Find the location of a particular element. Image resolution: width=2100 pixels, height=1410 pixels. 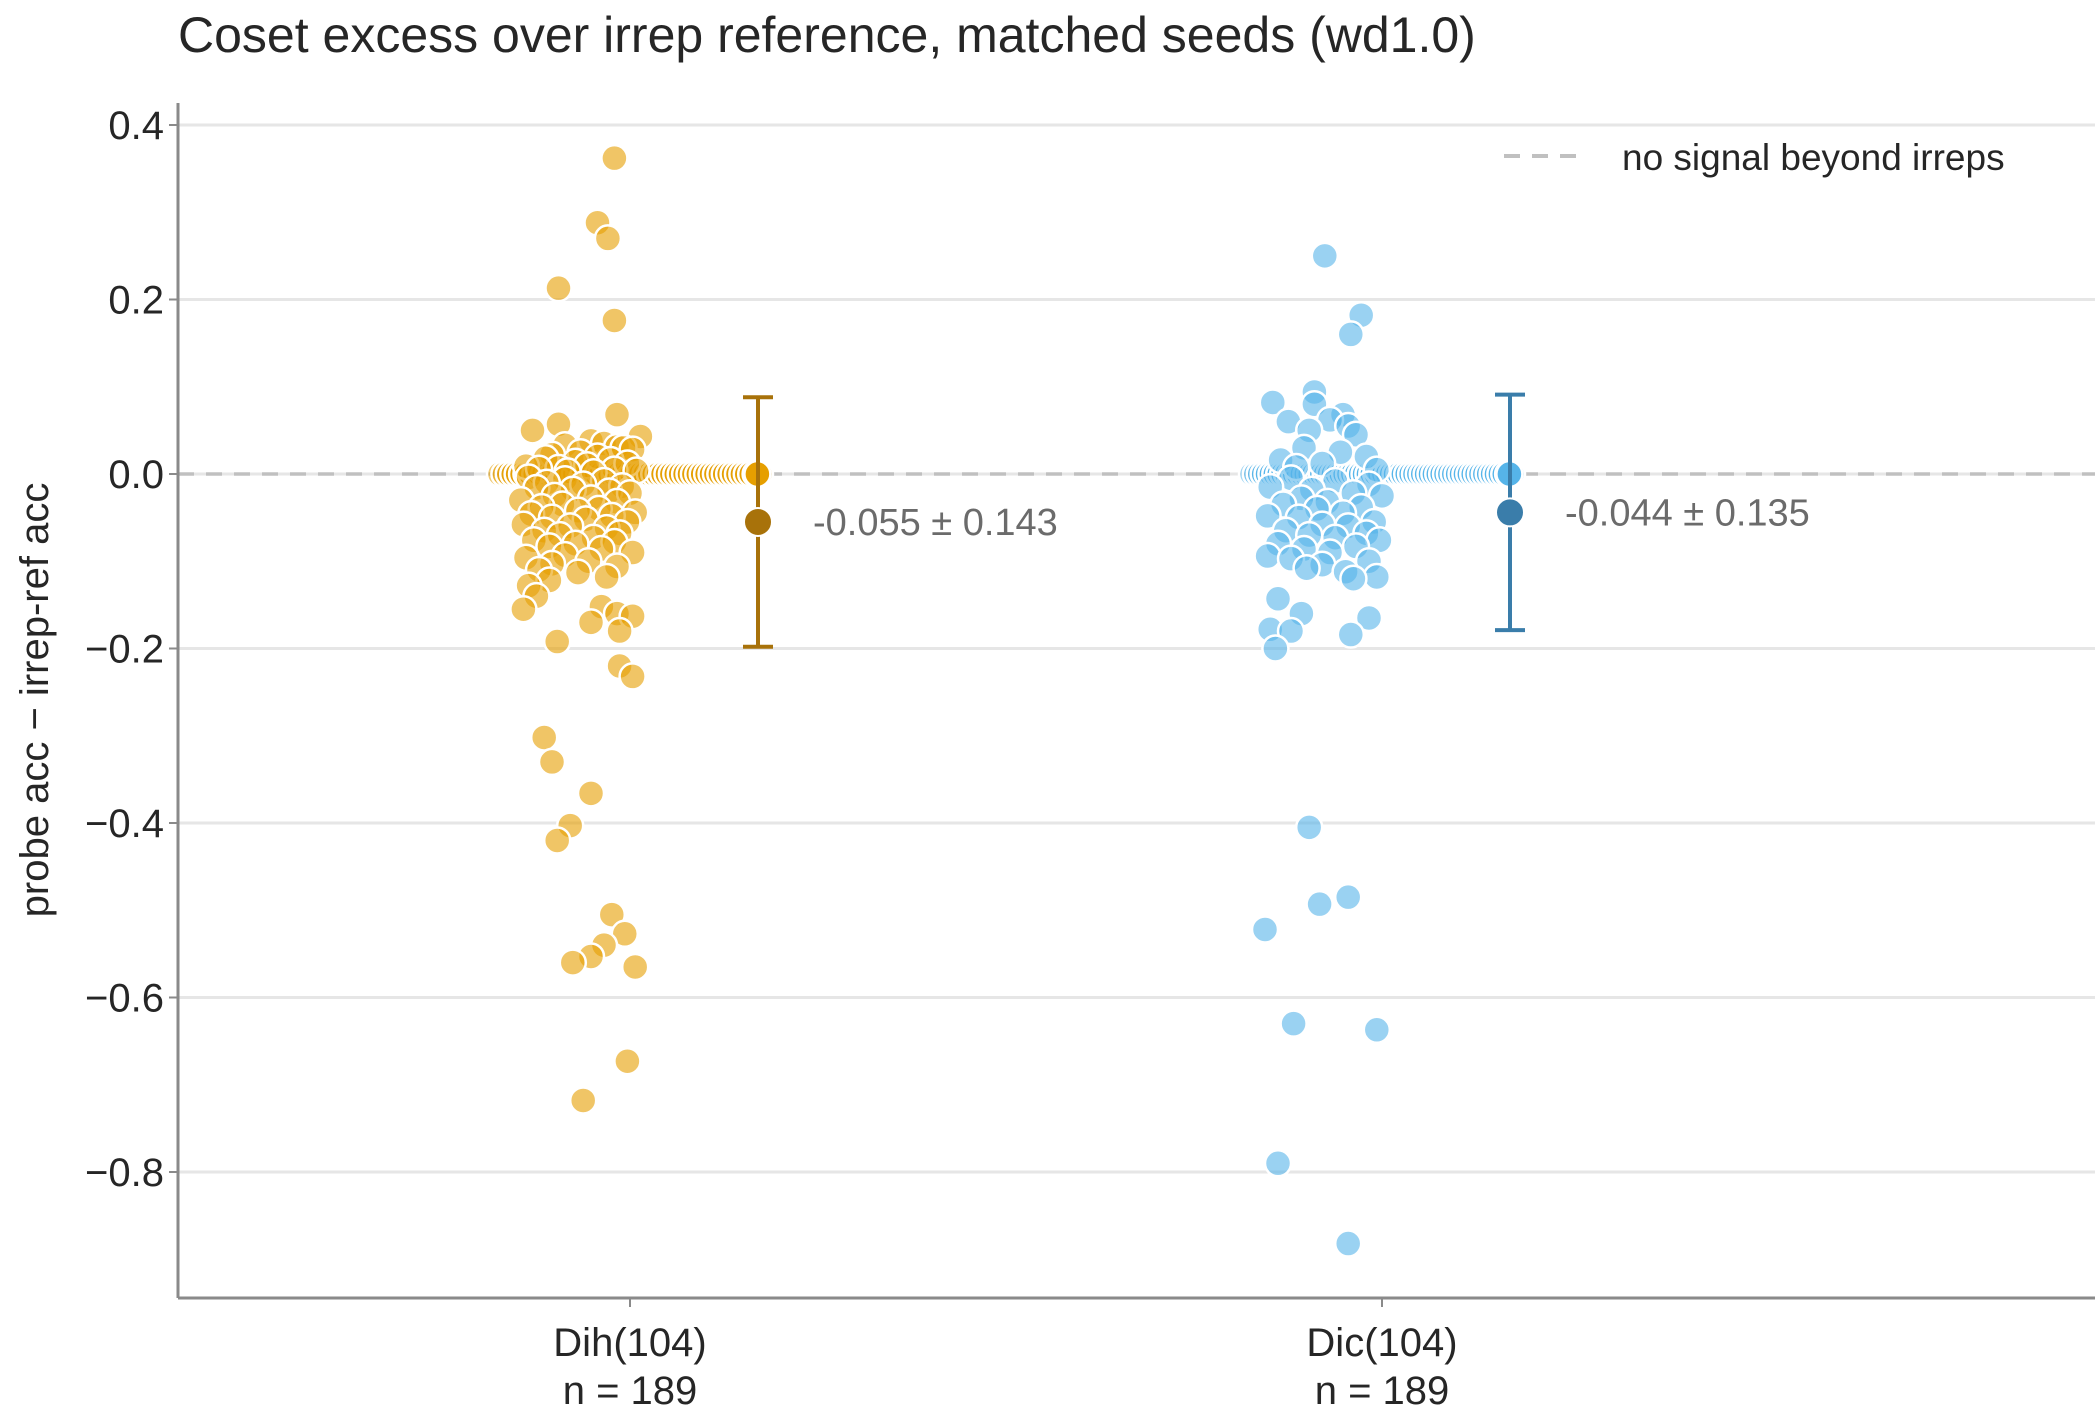

y-tick-label: −0.2 is located at coordinates (124, 650).